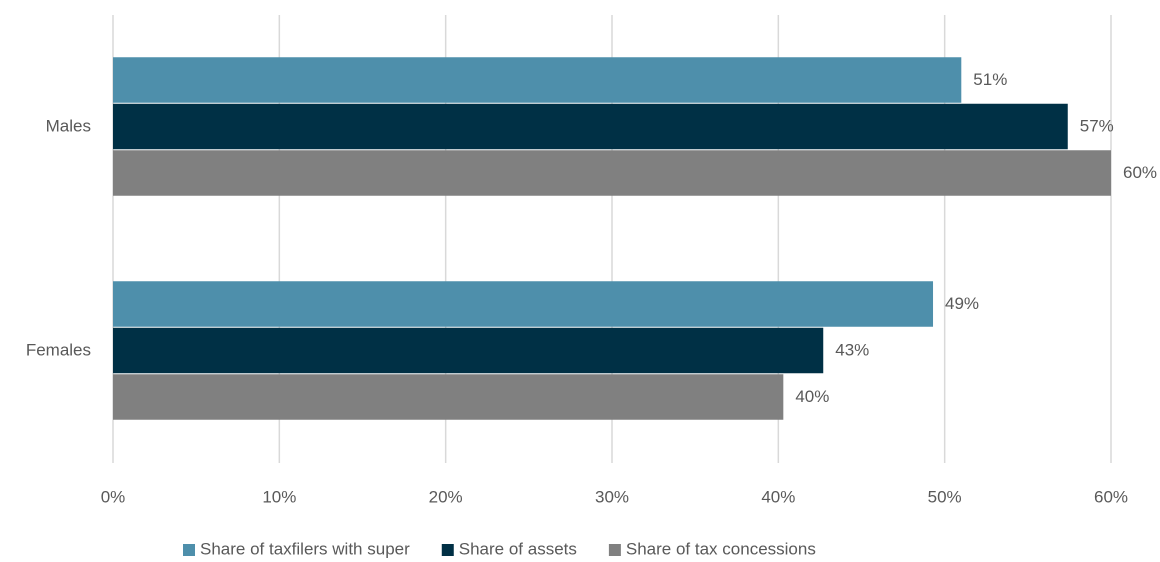 This screenshot has height=562, width=1160. I want to click on data-label: 43%, so click(852, 349).